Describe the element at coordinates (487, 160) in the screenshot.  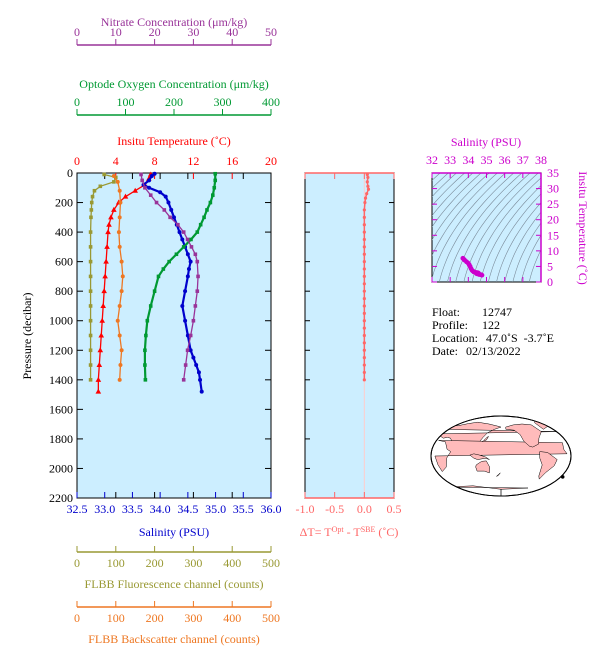
I see `ts-xtick-label: 35` at that location.